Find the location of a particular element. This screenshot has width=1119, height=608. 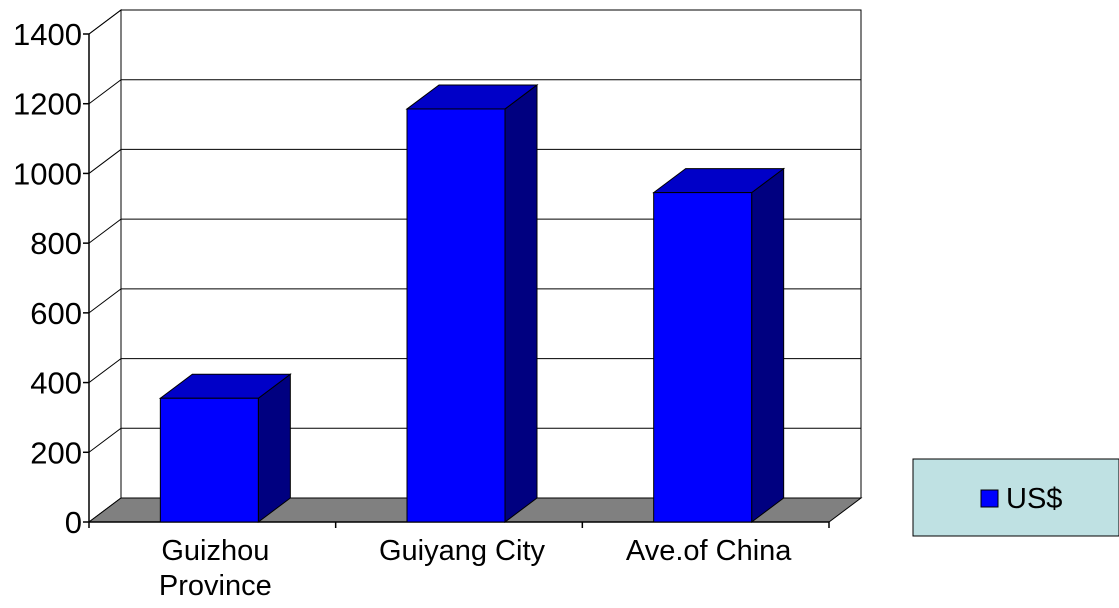

y-tick-label: 400 is located at coordinates (56, 383).